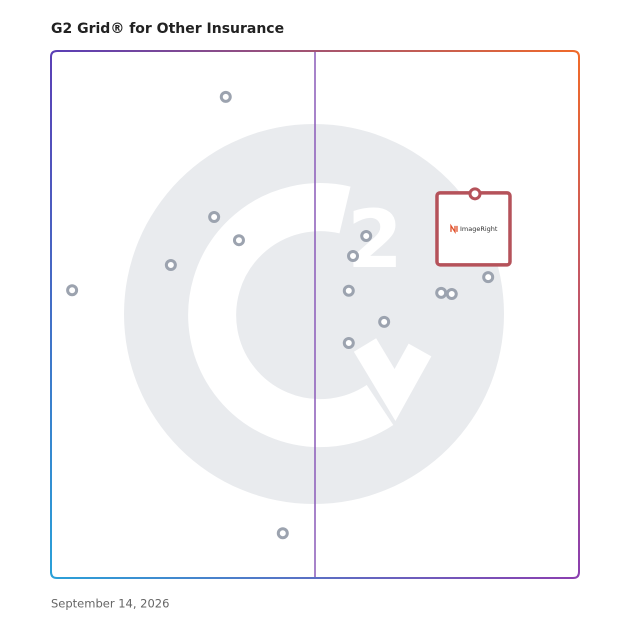 The height and width of the screenshot is (628, 628). I want to click on chart-title: G2 Grid® for Other Insurance, so click(167, 29).